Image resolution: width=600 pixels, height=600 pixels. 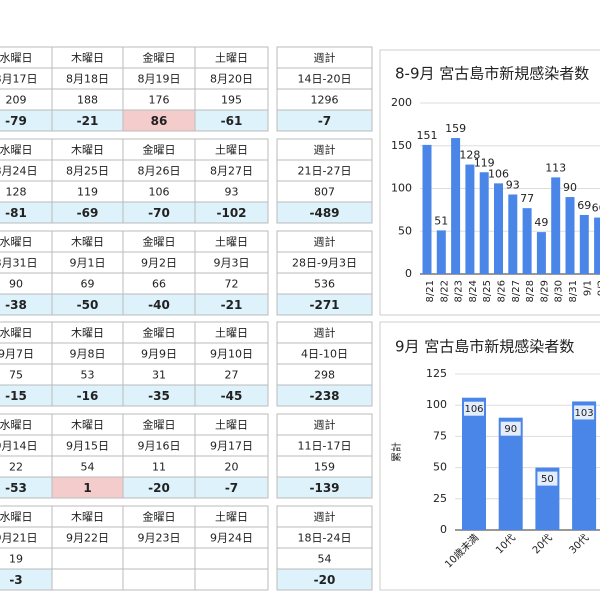 What do you see at coordinates (16, 284) in the screenshot?
I see `count: 90` at bounding box center [16, 284].